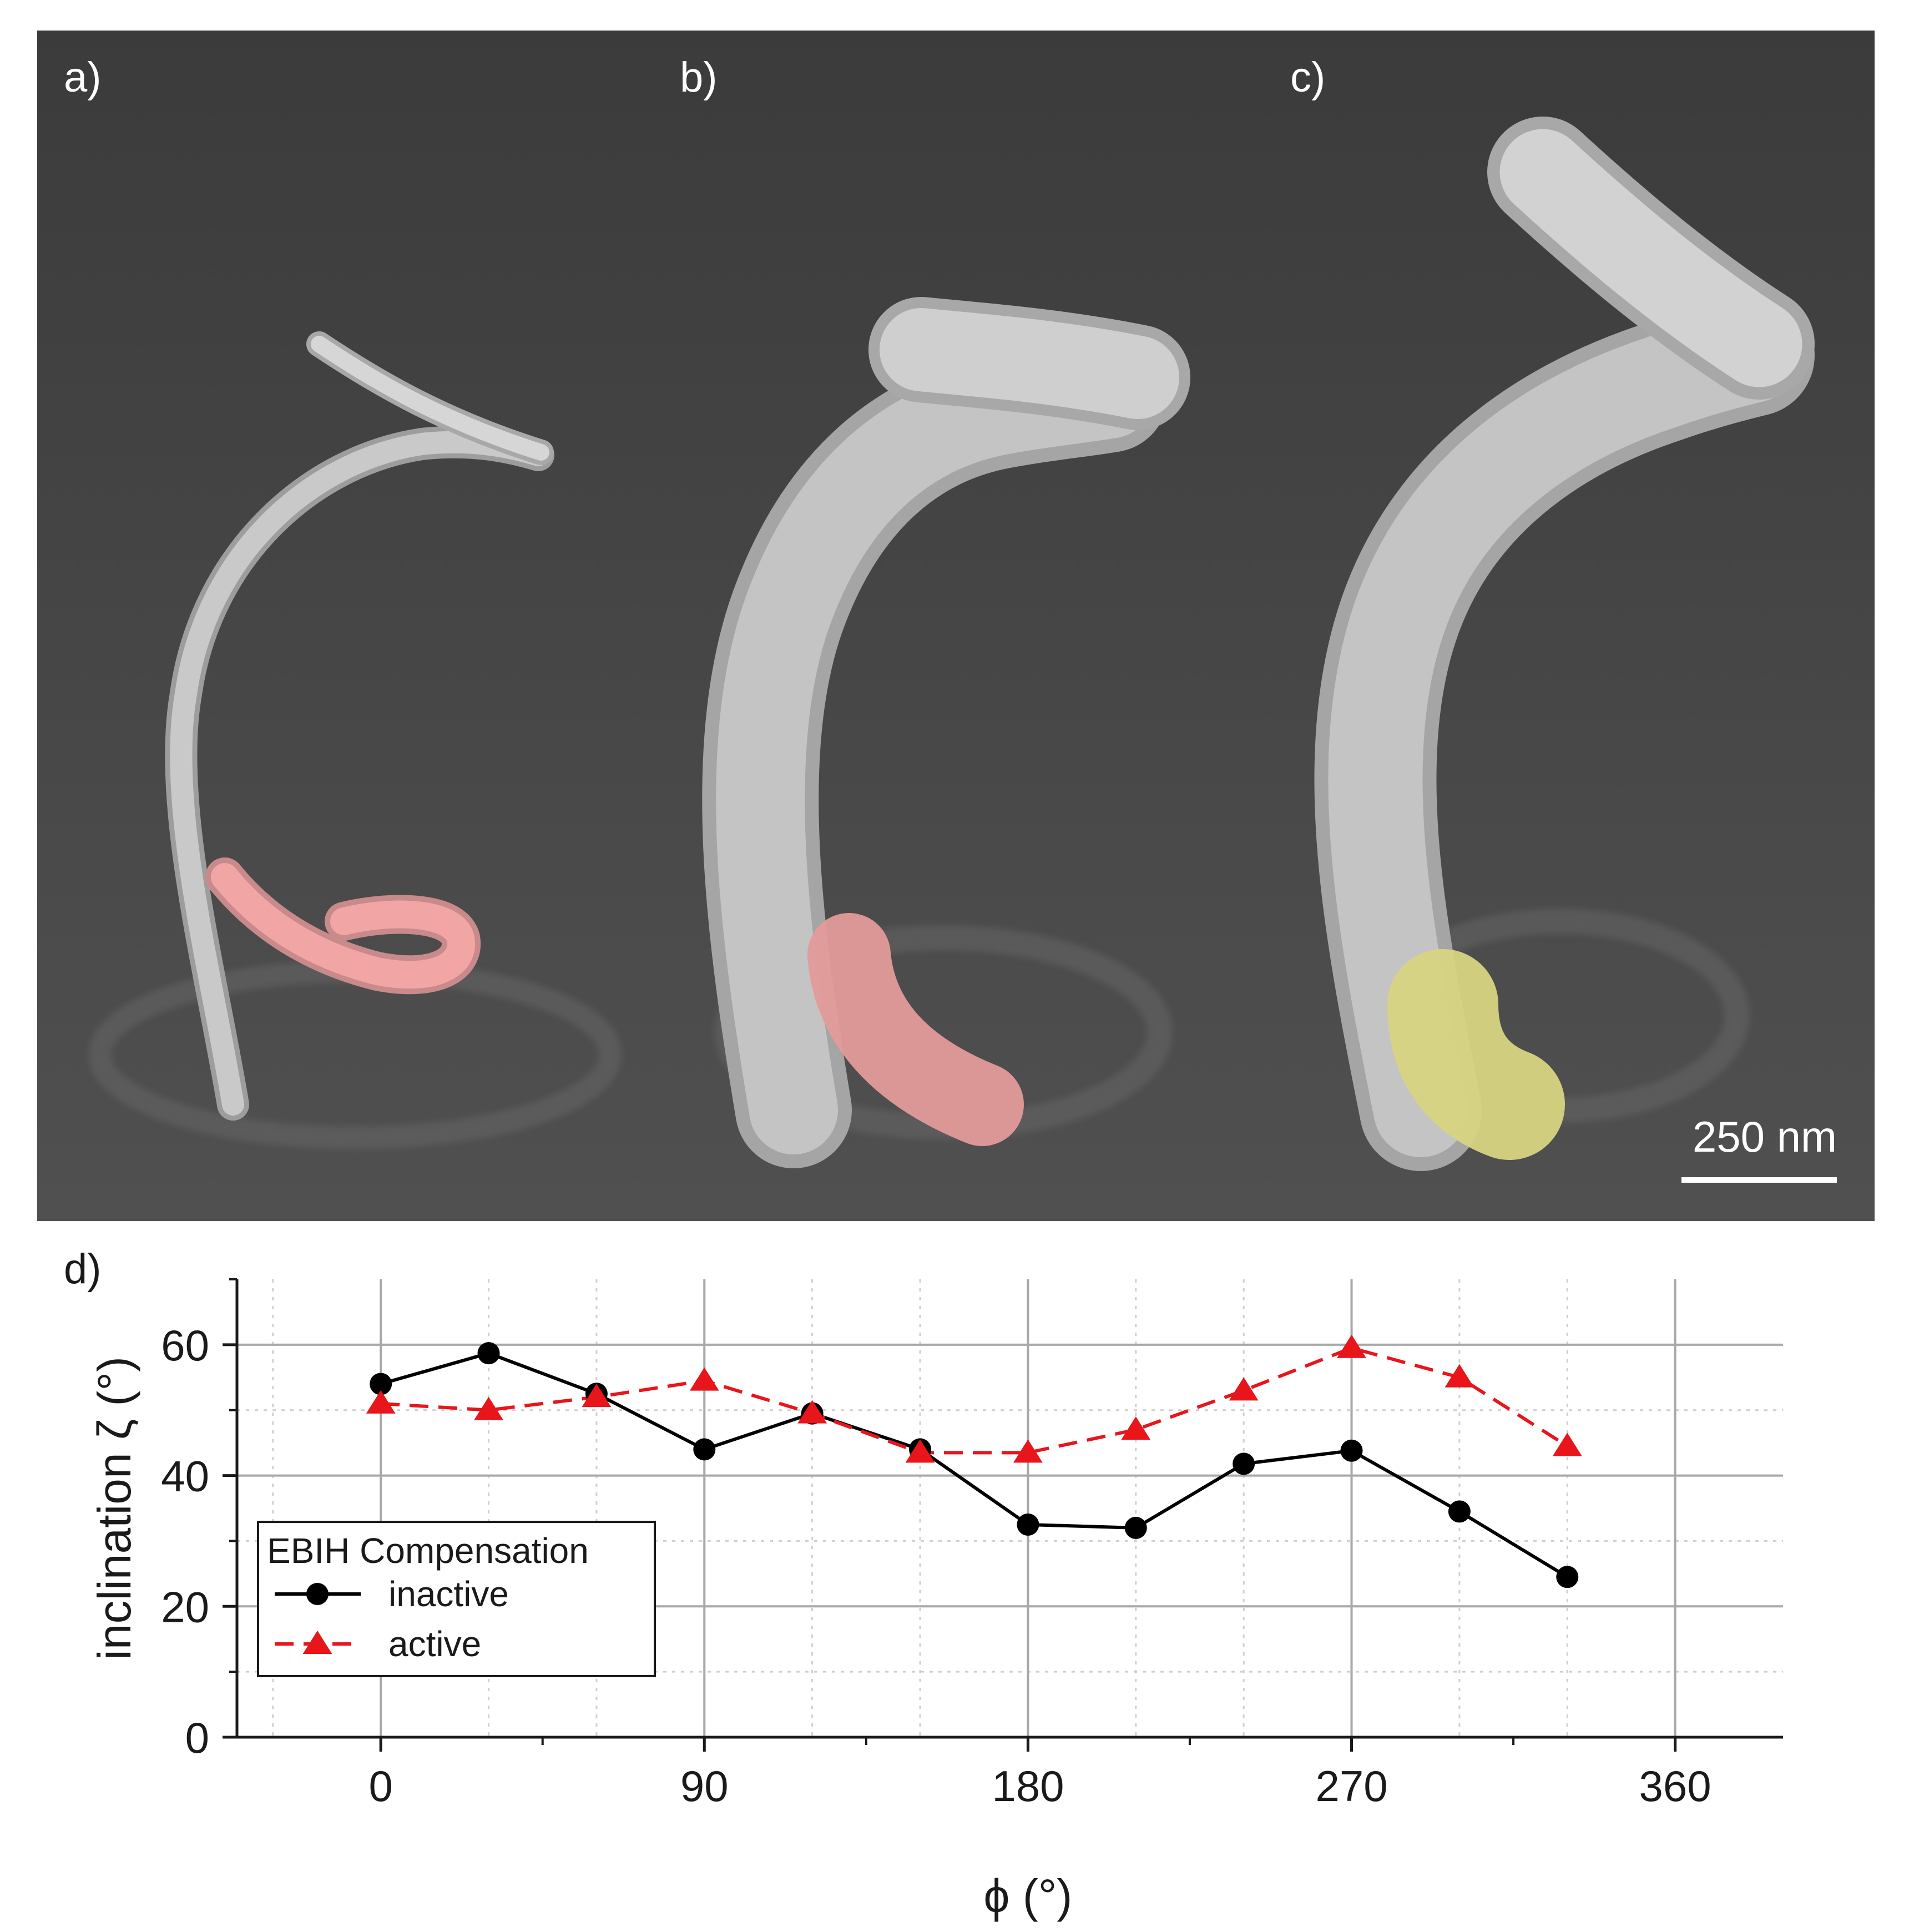 This screenshot has width=1909, height=1932. I want to click on panel-a-structure, so click(355, 740).